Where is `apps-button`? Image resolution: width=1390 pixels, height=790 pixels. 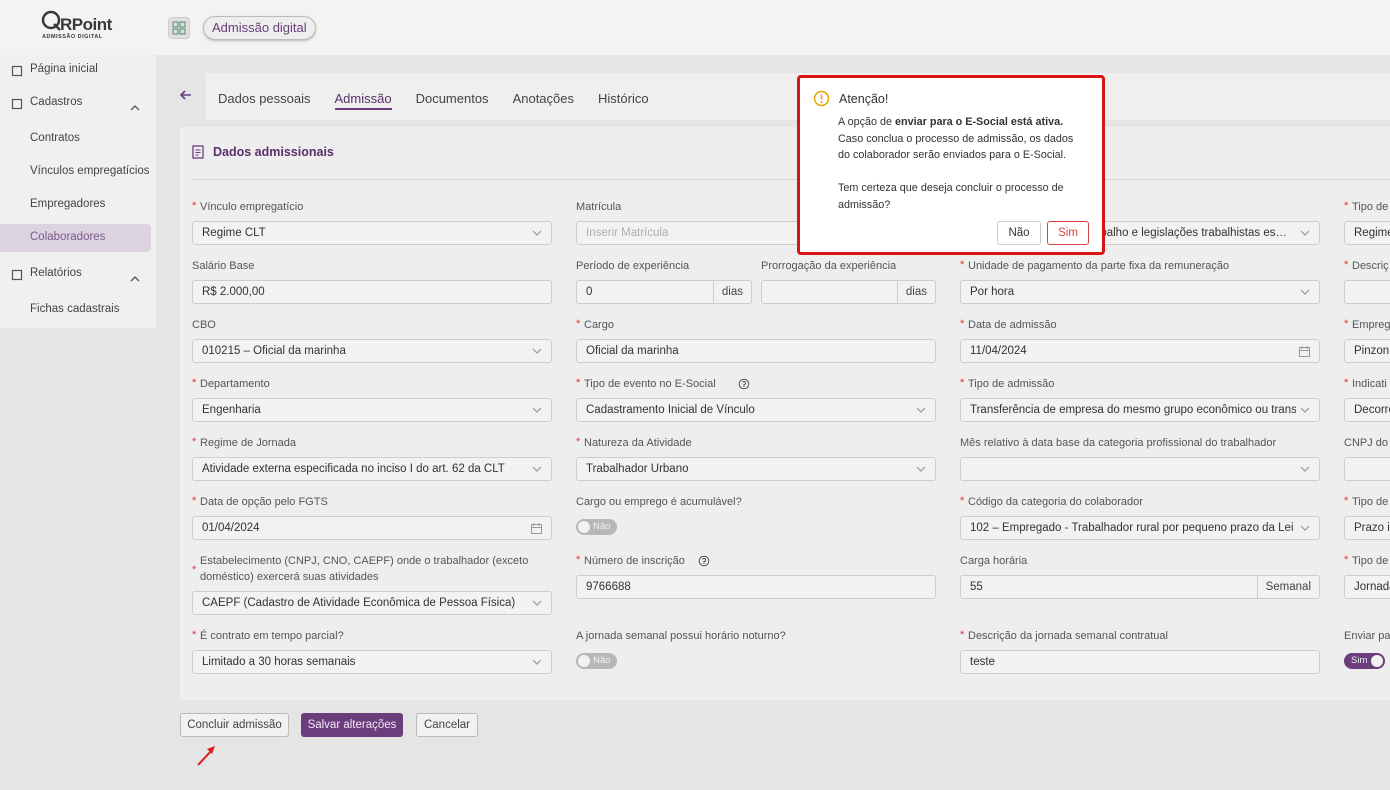 apps-button is located at coordinates (179, 28).